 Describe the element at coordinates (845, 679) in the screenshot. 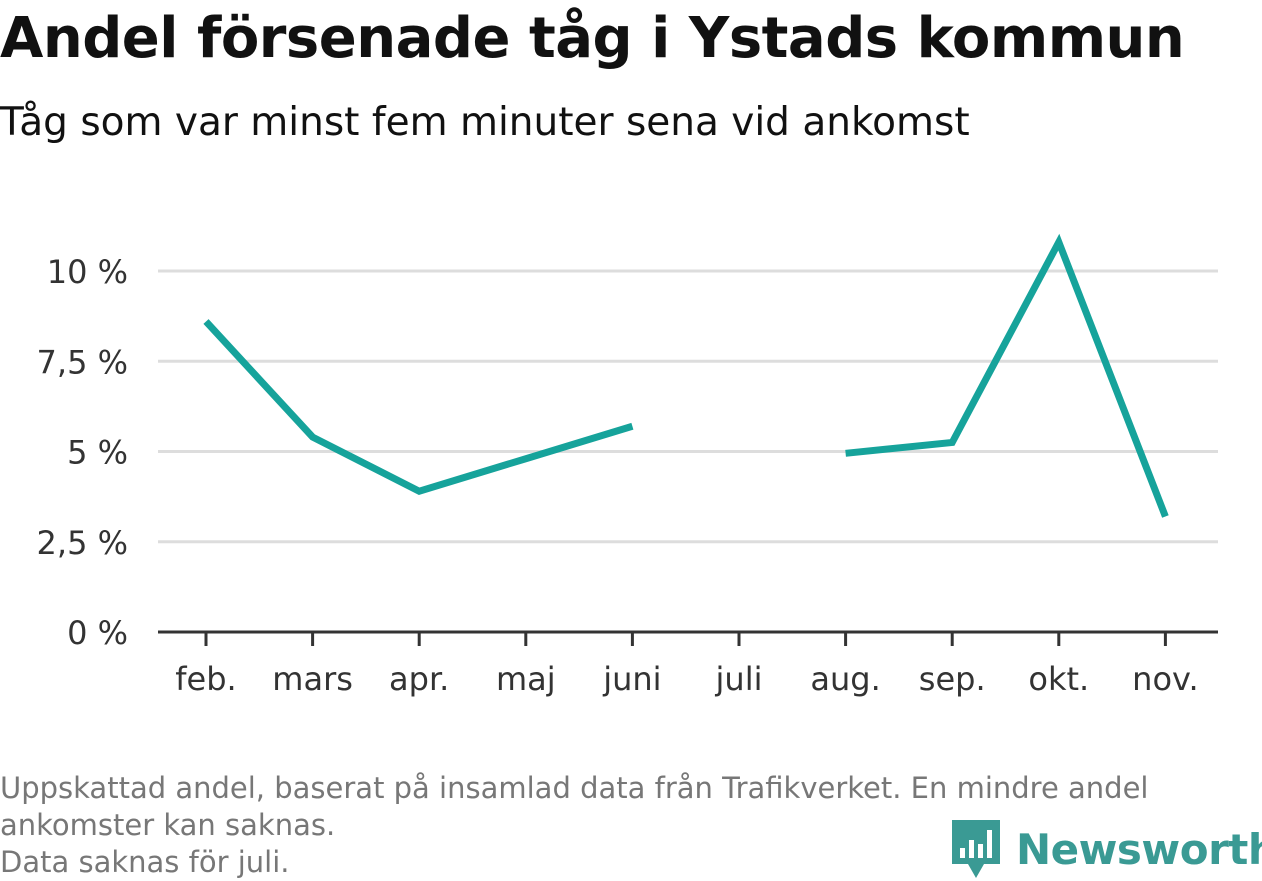

I see `x-tick-label: aug.` at that location.